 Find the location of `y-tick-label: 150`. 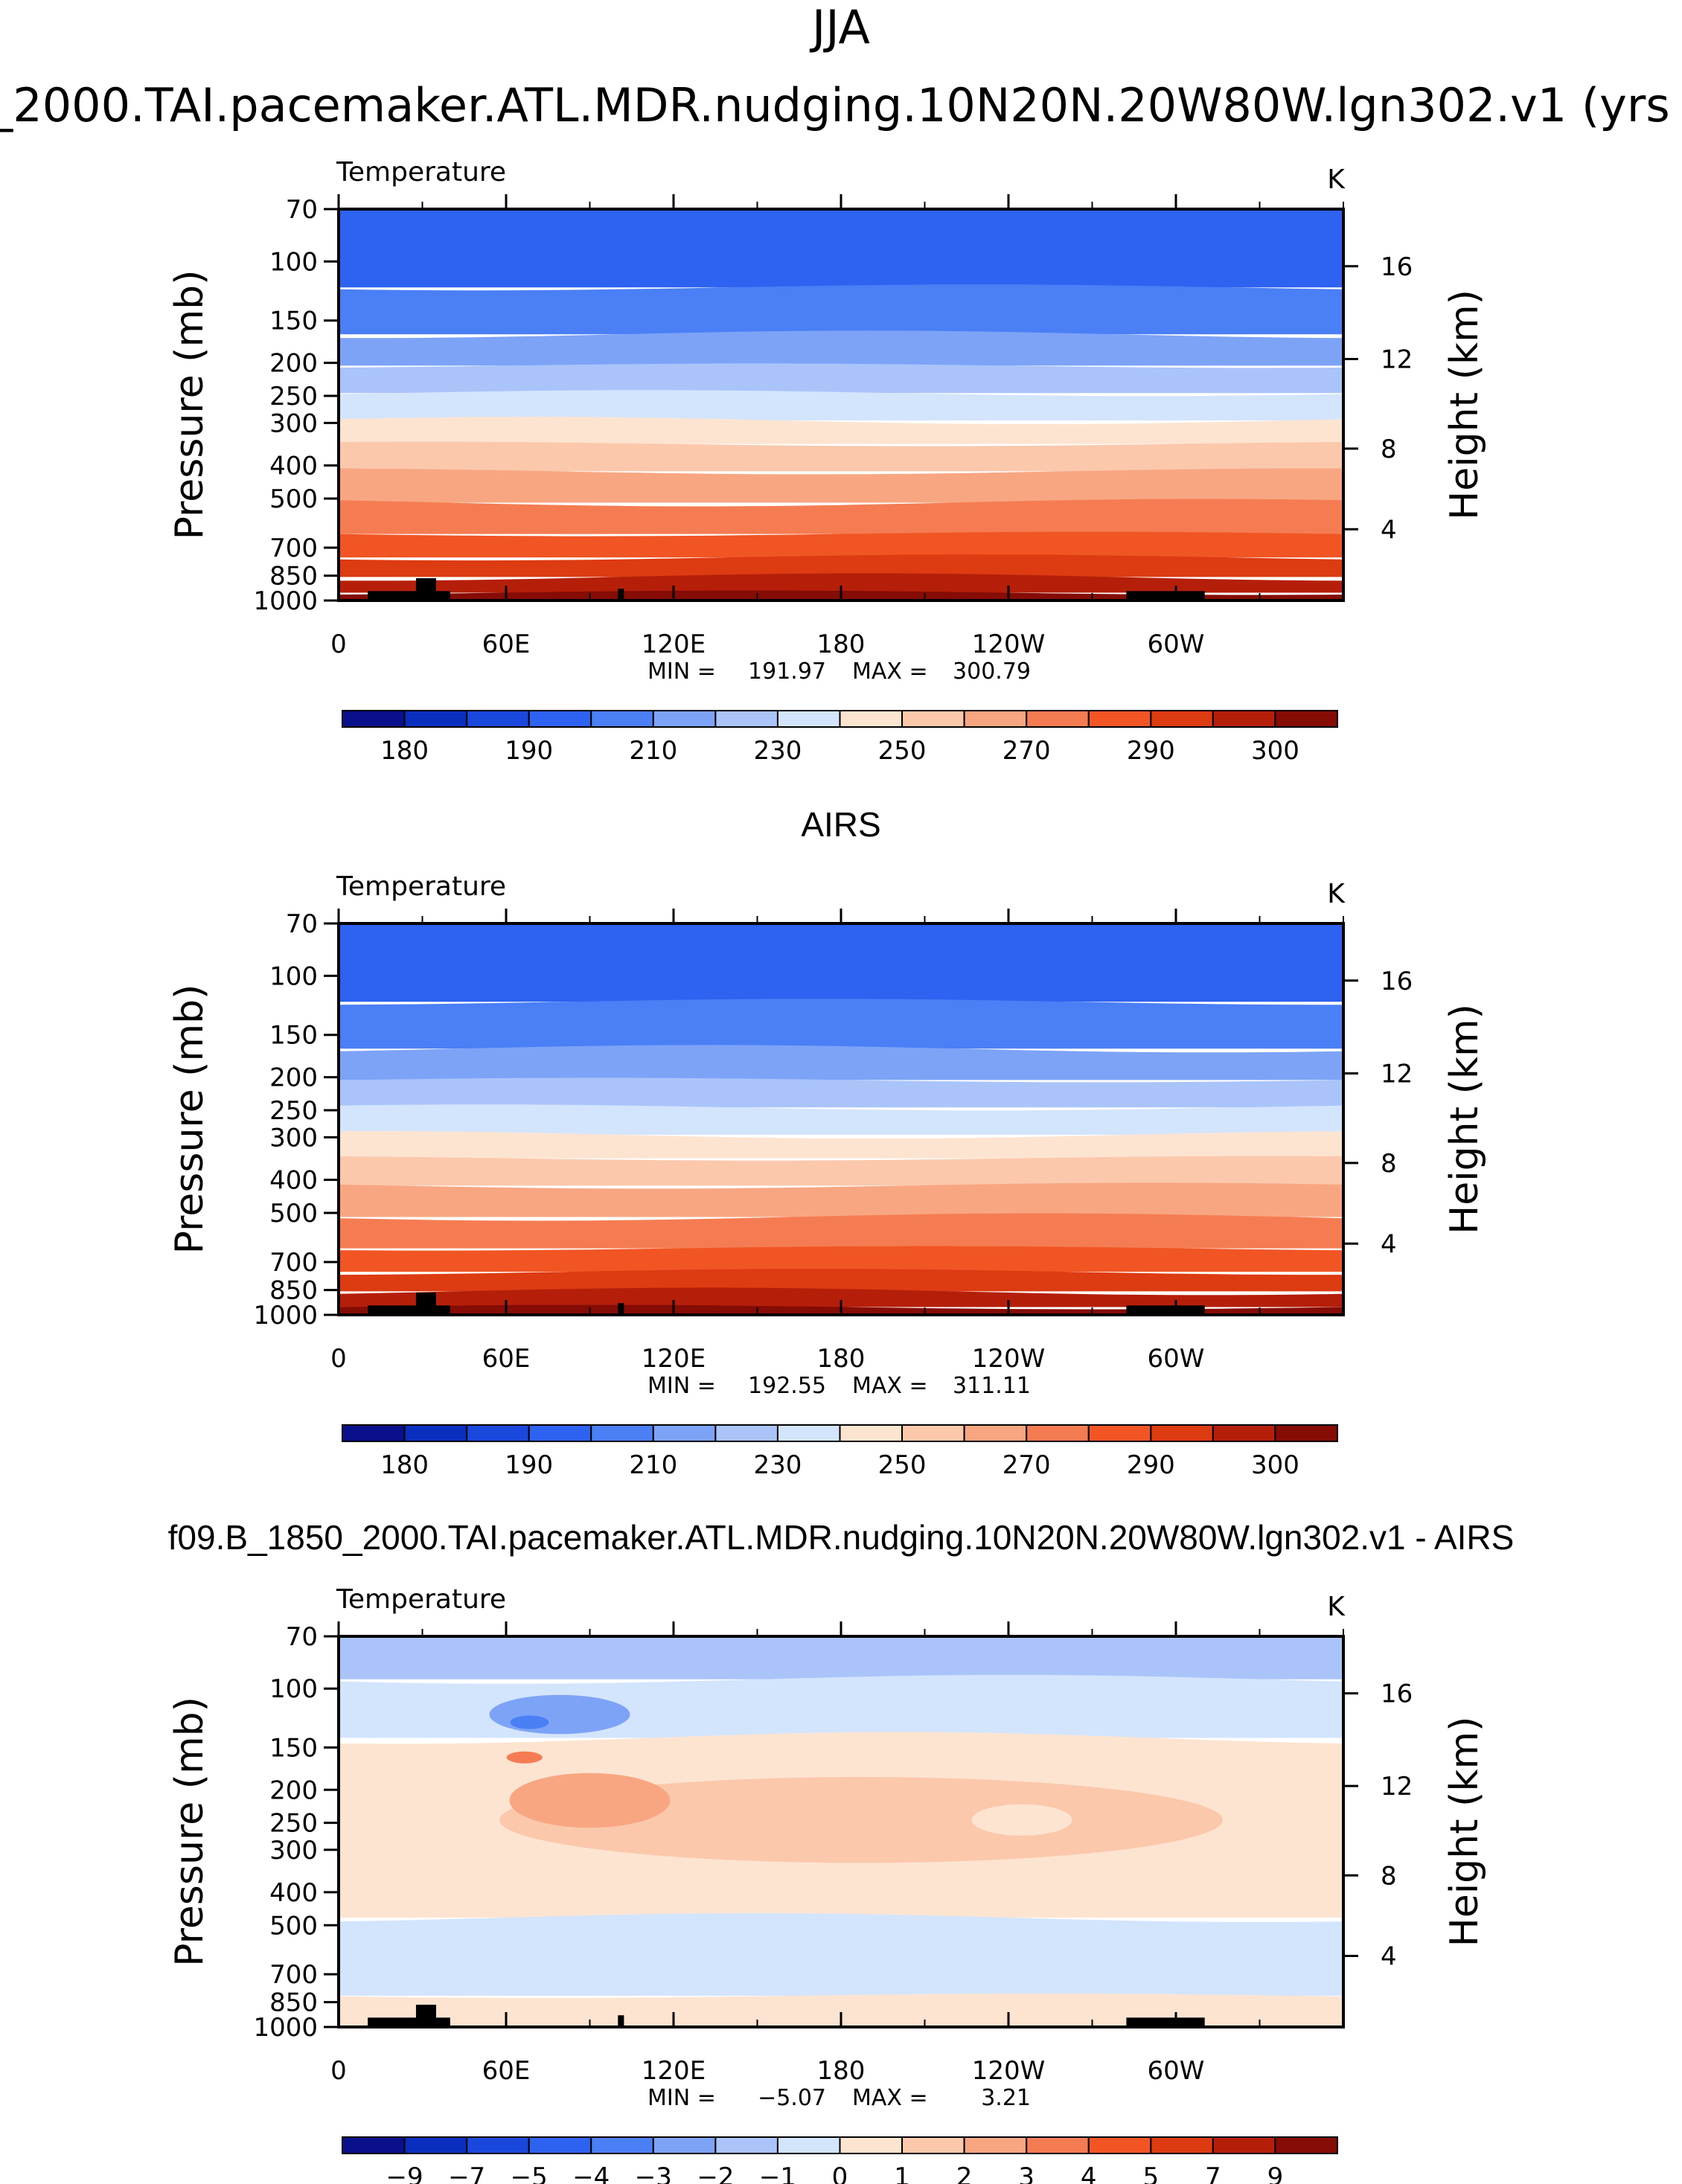

y-tick-label: 150 is located at coordinates (293, 1748).